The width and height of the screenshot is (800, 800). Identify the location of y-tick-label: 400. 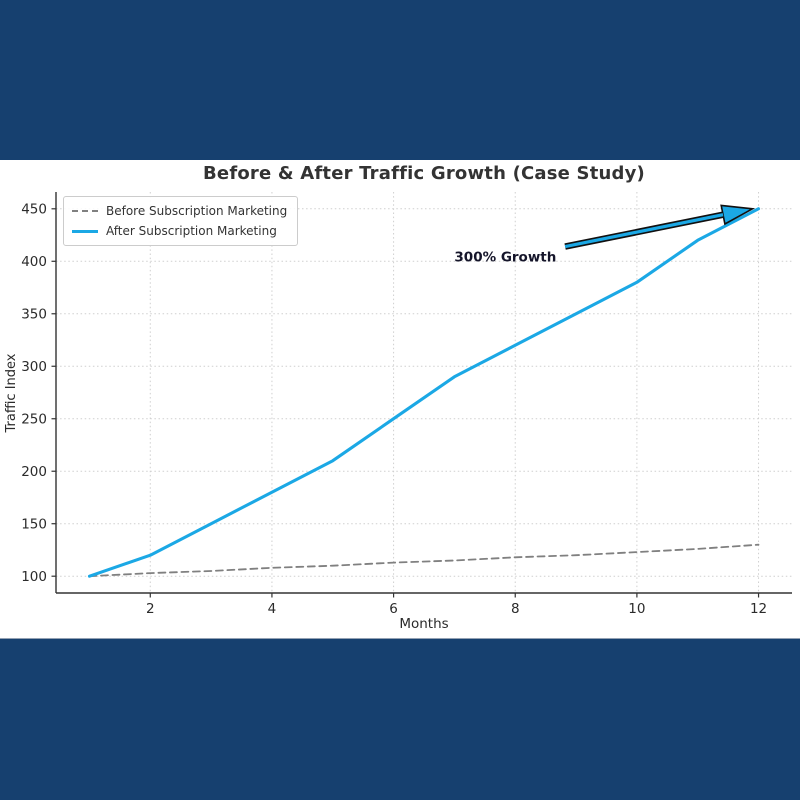
(34, 262).